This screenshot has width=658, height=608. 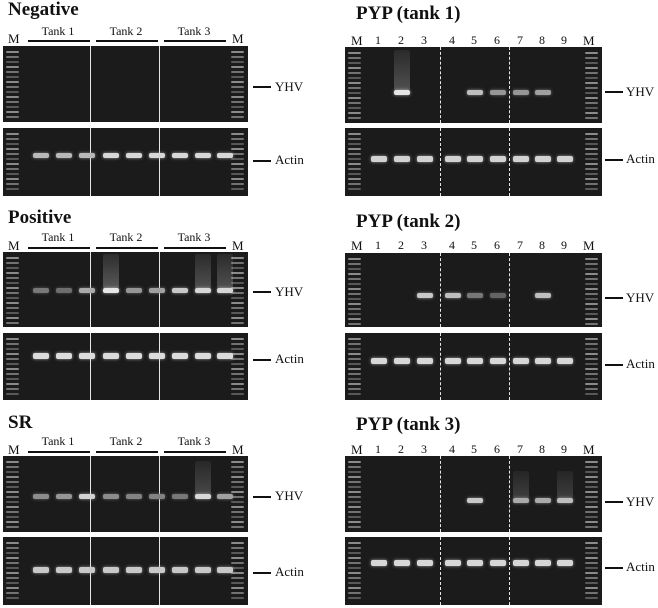 What do you see at coordinates (473, 494) in the screenshot?
I see `gel-image-pyp-tank-3-yhv` at bounding box center [473, 494].